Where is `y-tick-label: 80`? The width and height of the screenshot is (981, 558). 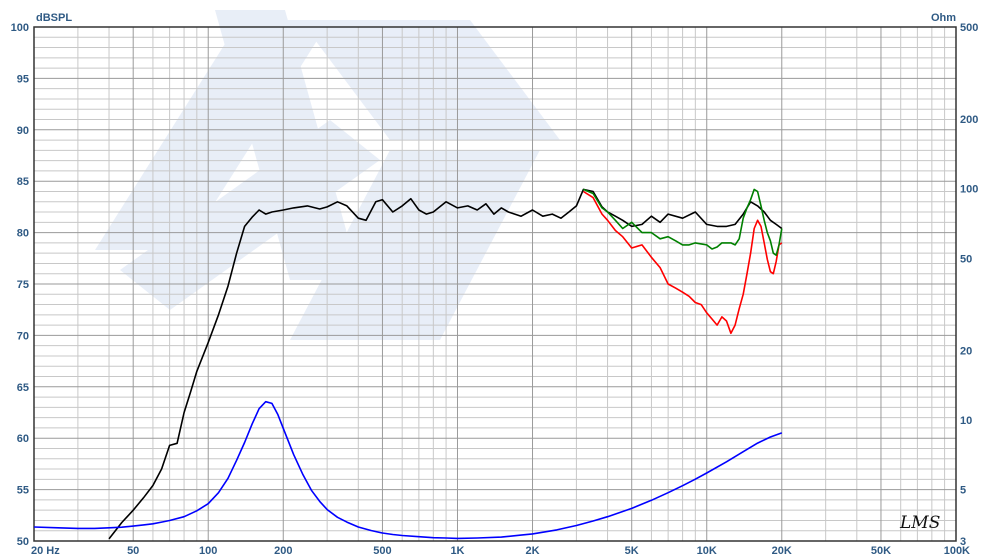
y-tick-label: 80 is located at coordinates (23, 234).